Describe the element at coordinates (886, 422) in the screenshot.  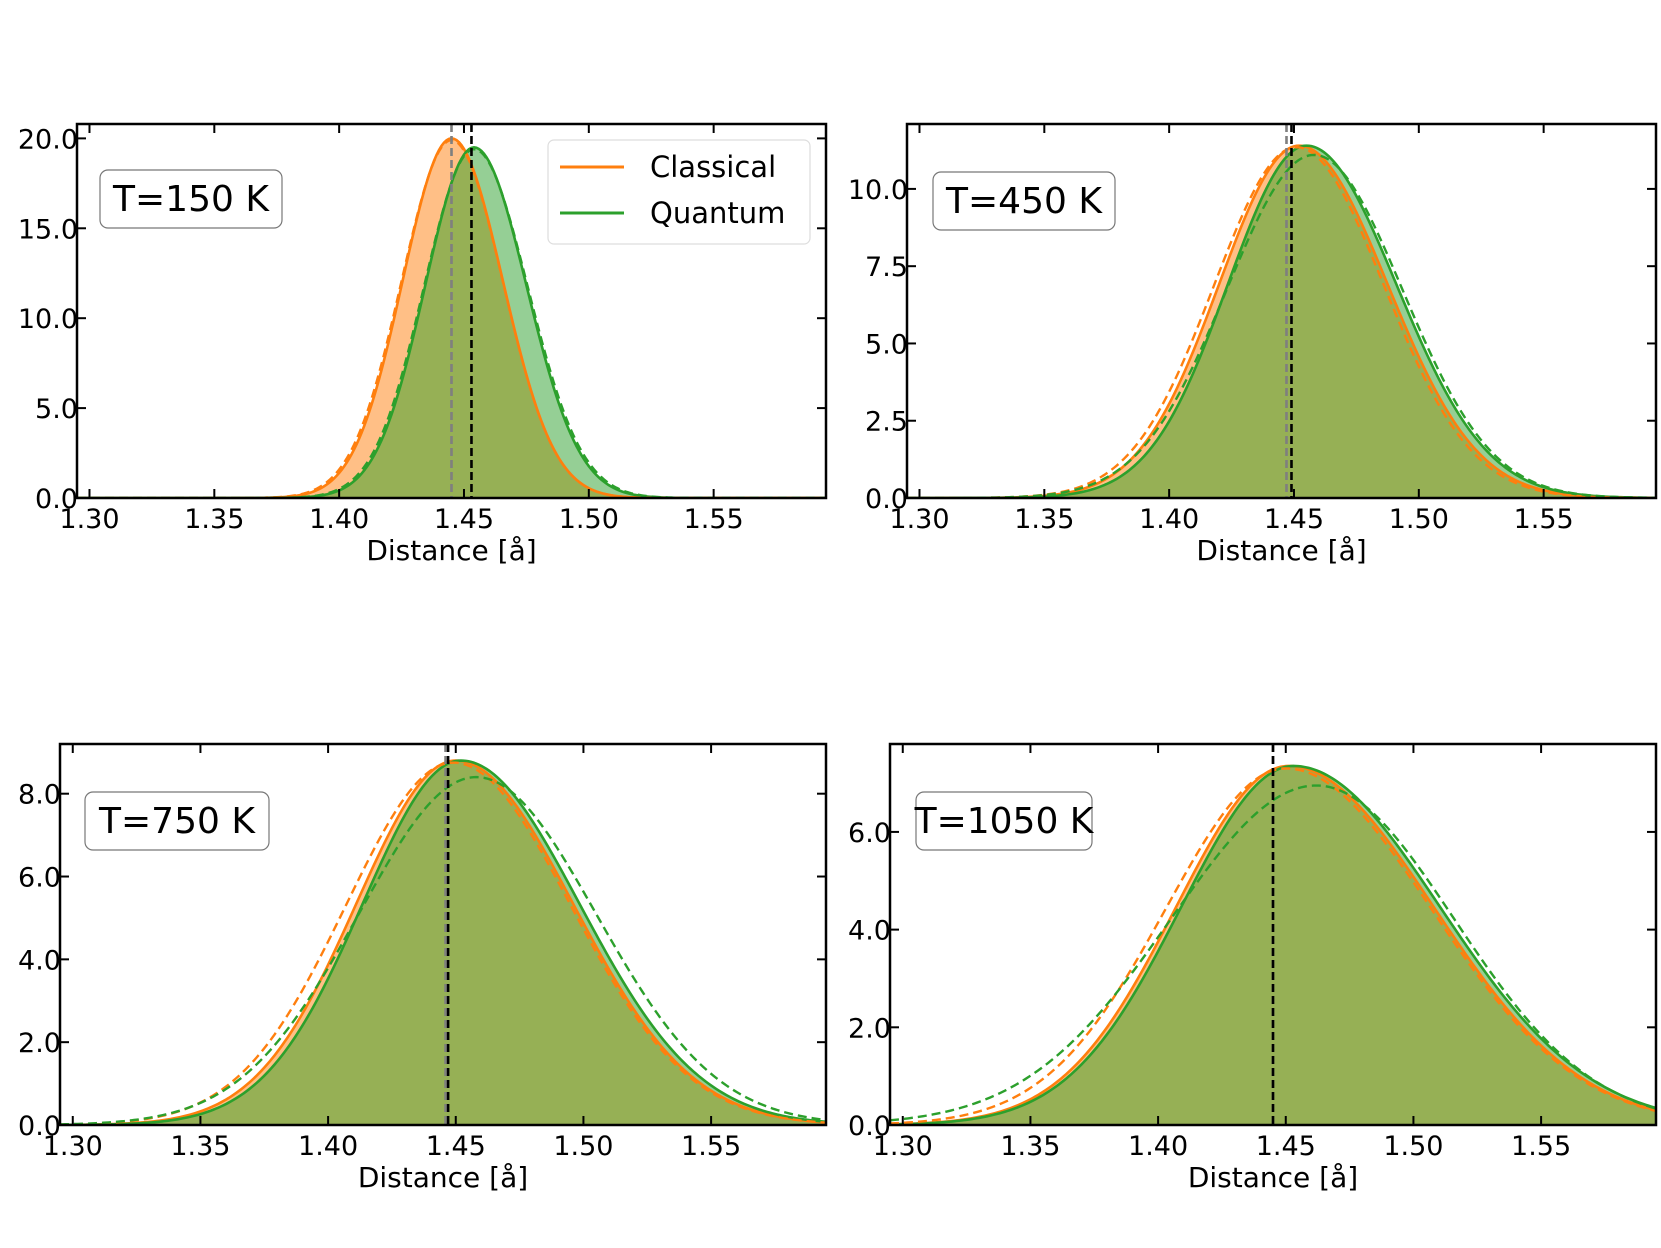
I see `y-tick-label: 2.5` at that location.